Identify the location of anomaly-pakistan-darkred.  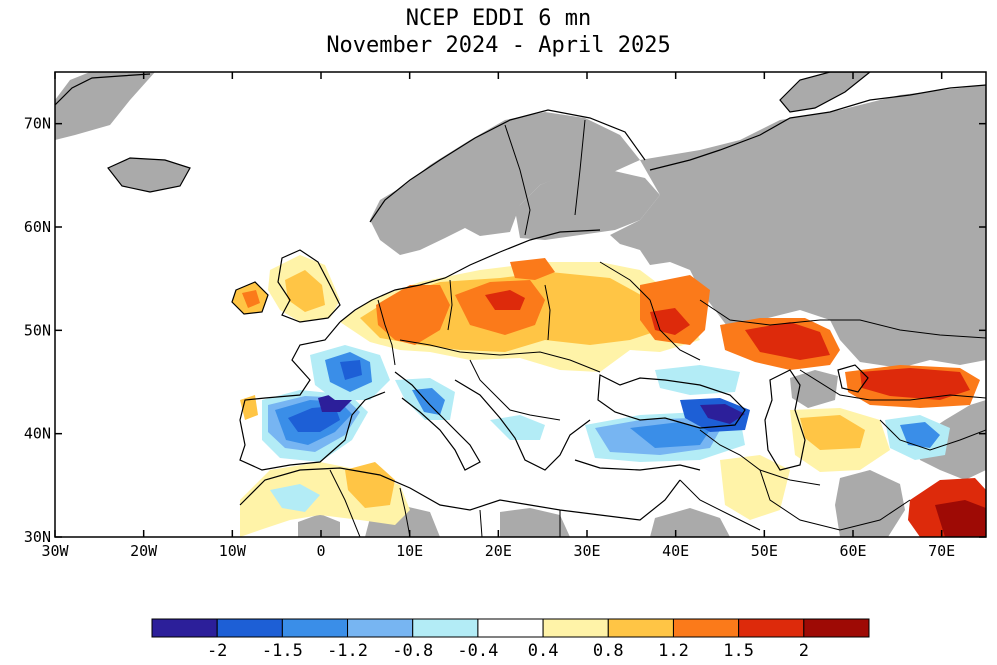
(960, 518).